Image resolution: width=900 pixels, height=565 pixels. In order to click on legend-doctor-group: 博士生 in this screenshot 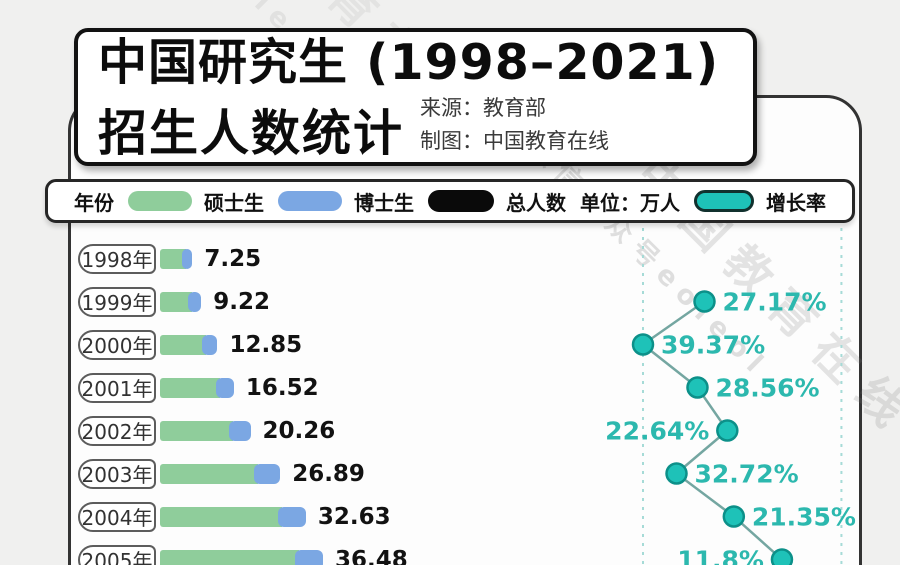, I will do `click(346, 201)`.